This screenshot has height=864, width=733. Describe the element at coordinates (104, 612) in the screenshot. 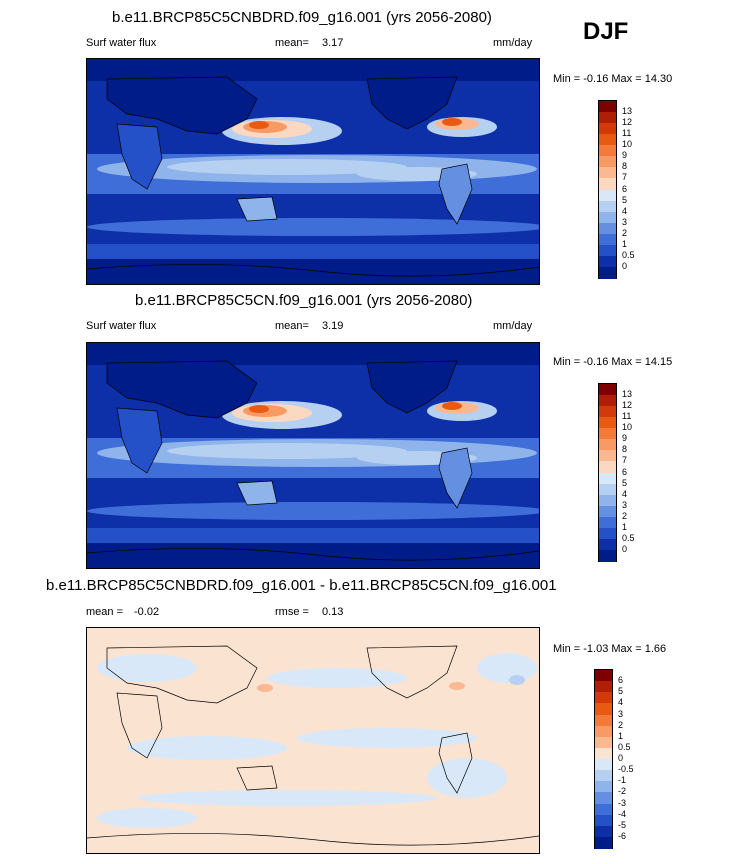

I see `panel3-mean-label: mean =` at that location.